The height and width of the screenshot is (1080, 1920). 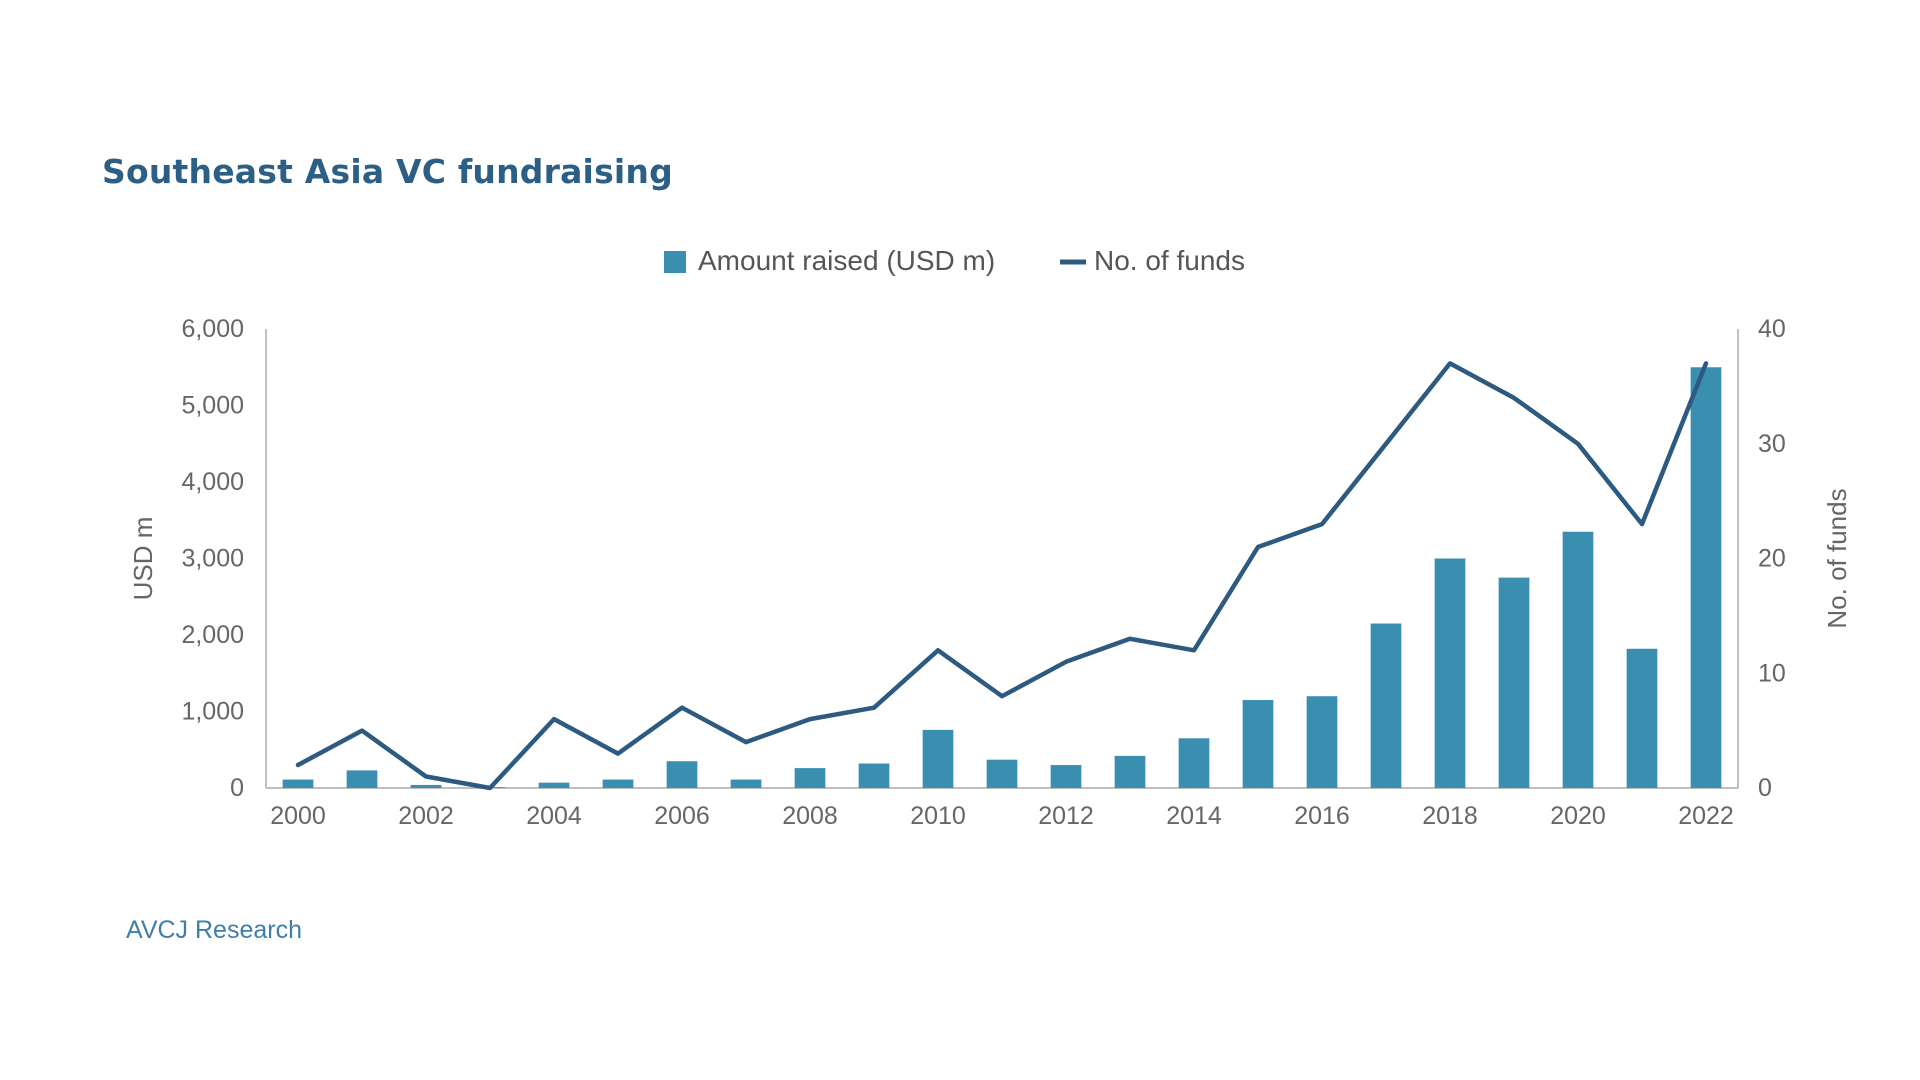 What do you see at coordinates (1322, 816) in the screenshot?
I see `x-tick-label: 2016` at bounding box center [1322, 816].